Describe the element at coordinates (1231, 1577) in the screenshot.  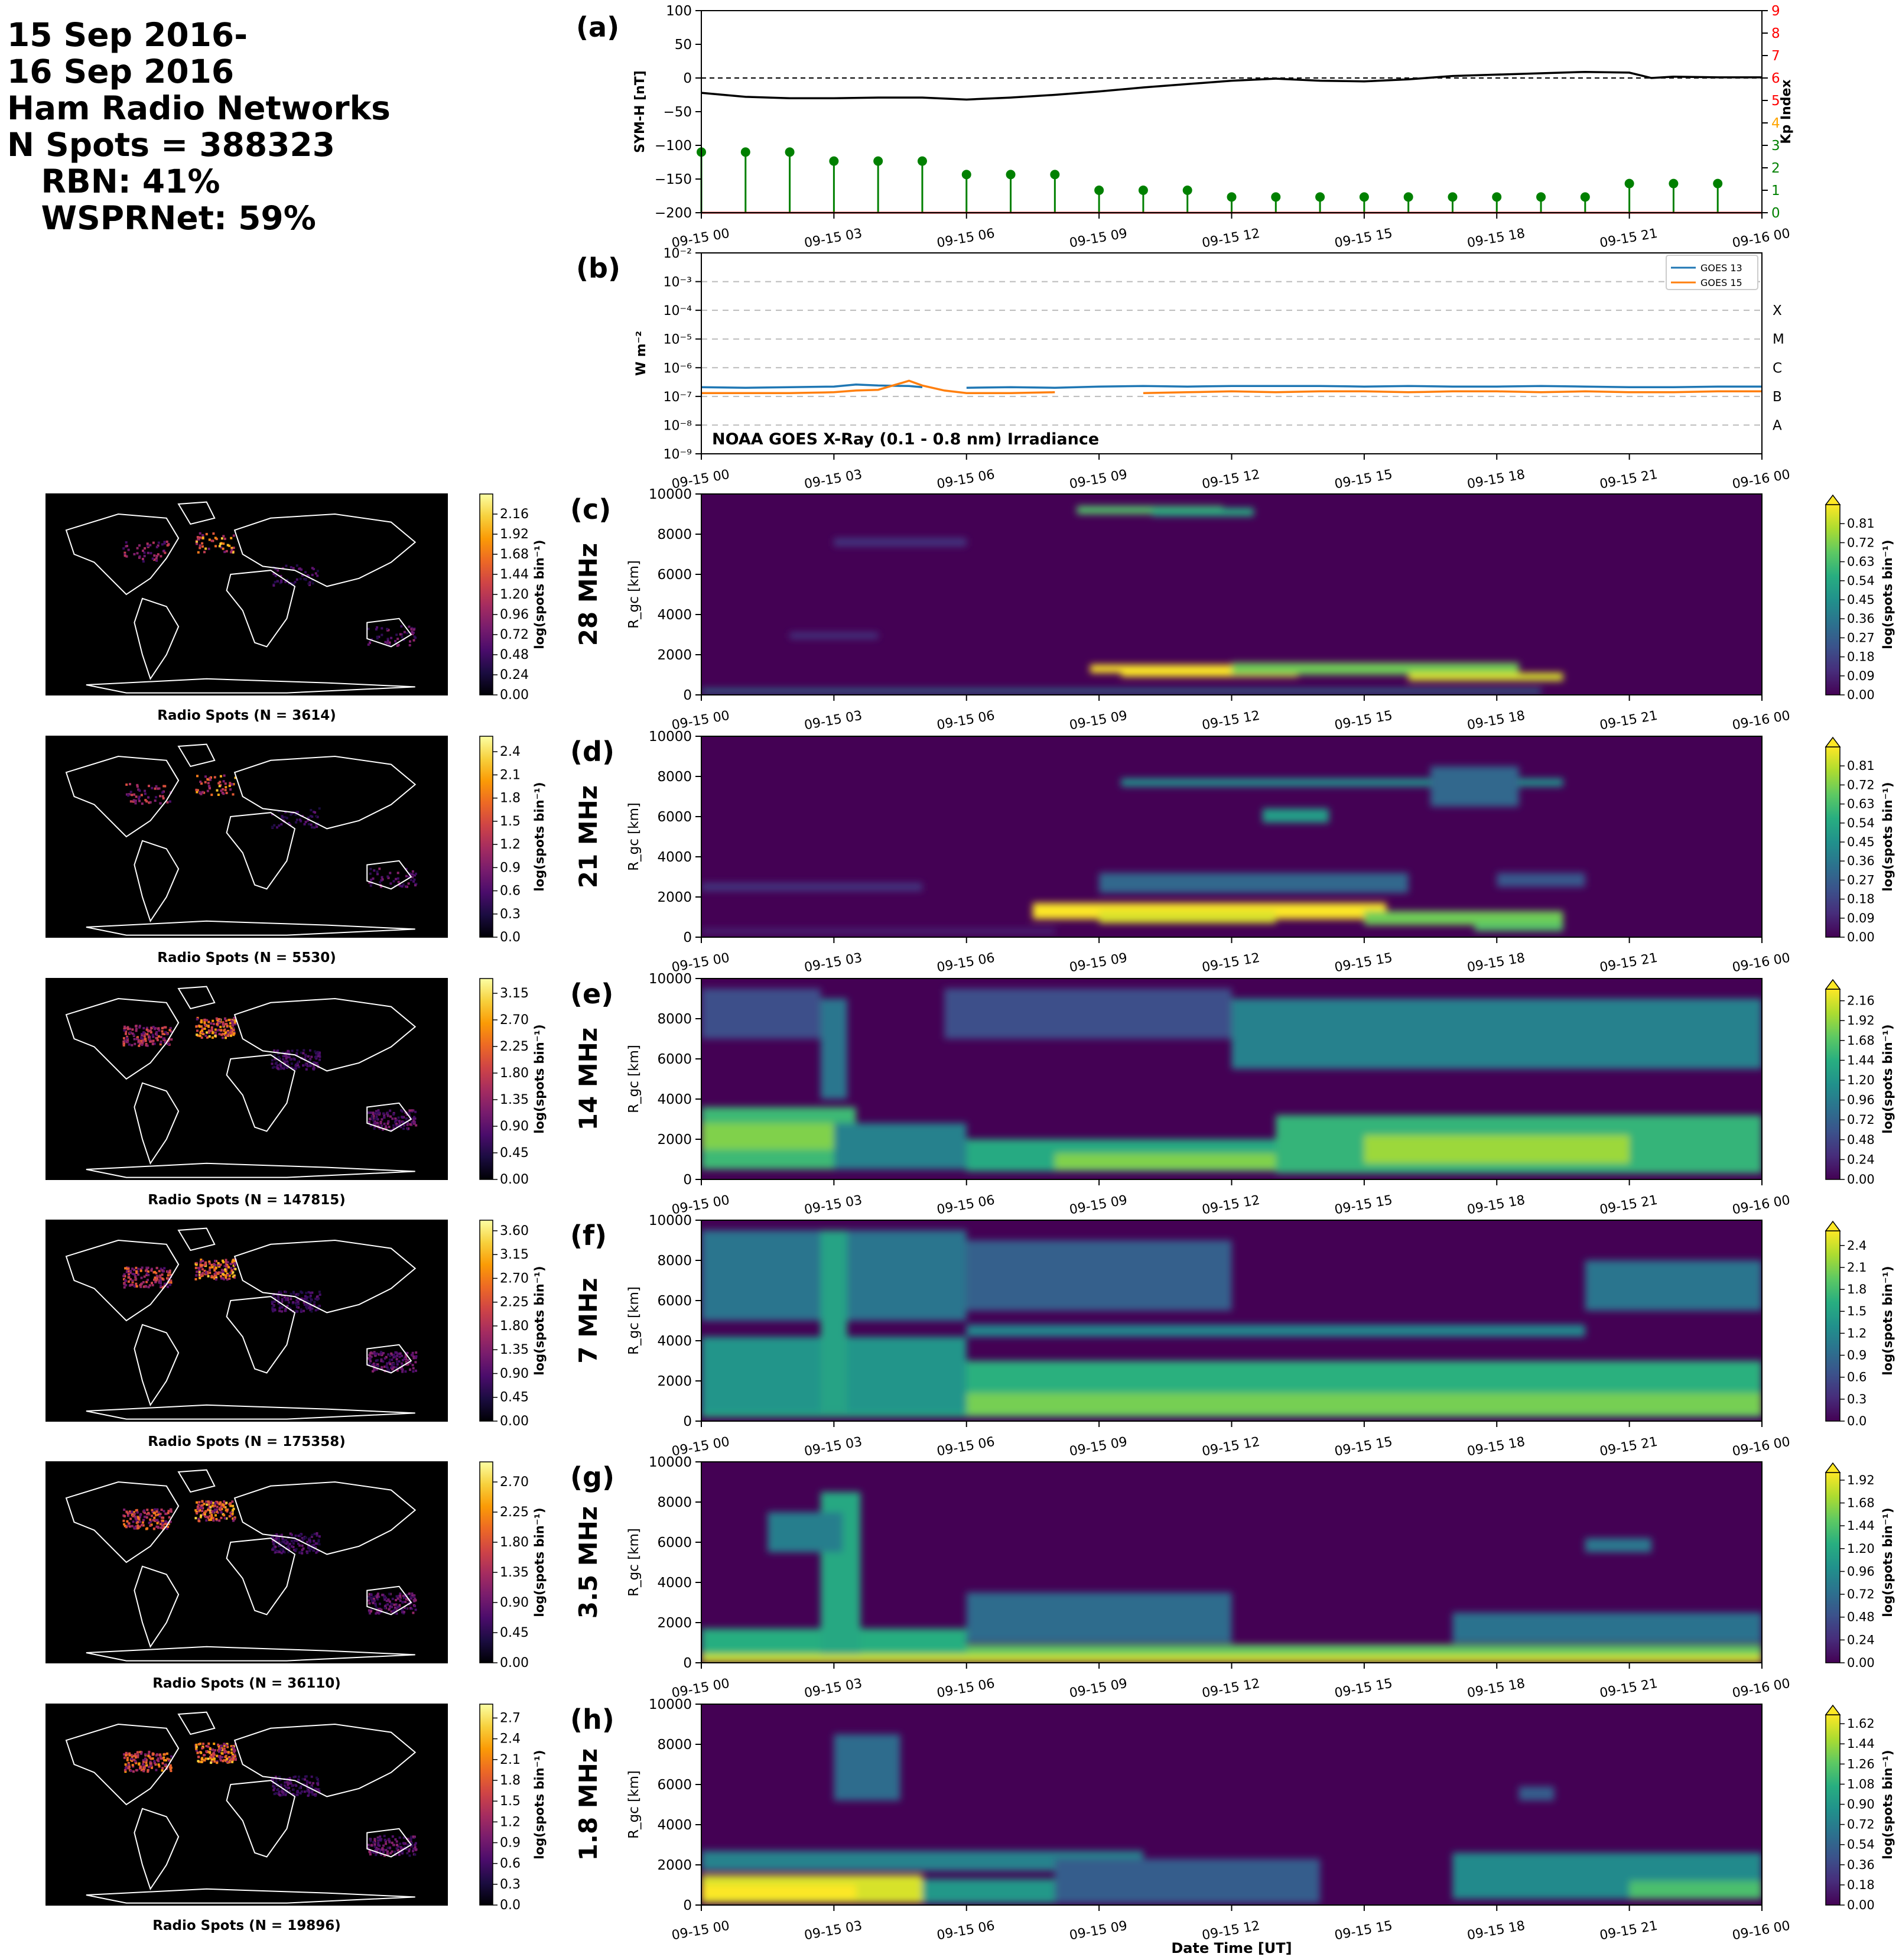
I see `heatmap-cells` at that location.